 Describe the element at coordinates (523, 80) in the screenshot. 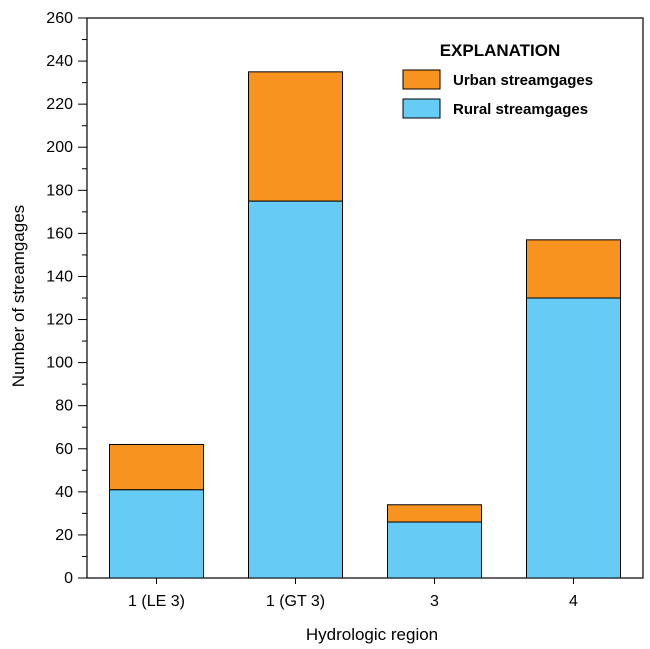

I see `legend-label-urban: Urban streamgages` at that location.